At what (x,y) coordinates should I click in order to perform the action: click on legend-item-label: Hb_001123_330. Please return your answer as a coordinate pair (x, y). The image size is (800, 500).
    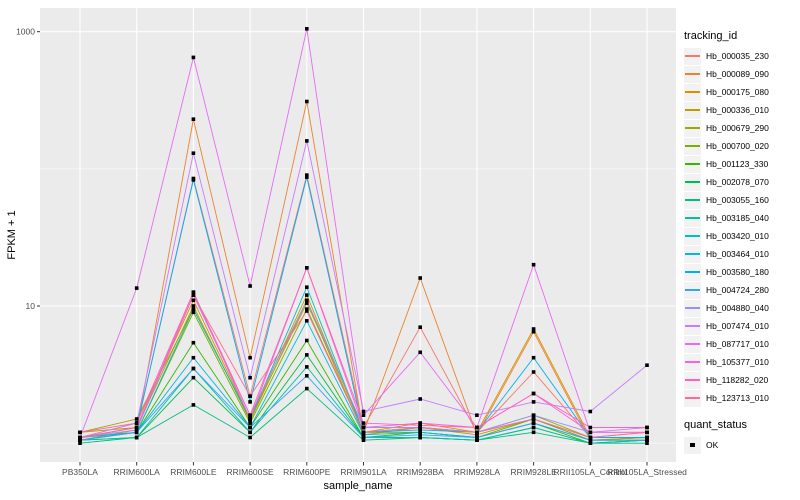
    Looking at the image, I should click on (737, 164).